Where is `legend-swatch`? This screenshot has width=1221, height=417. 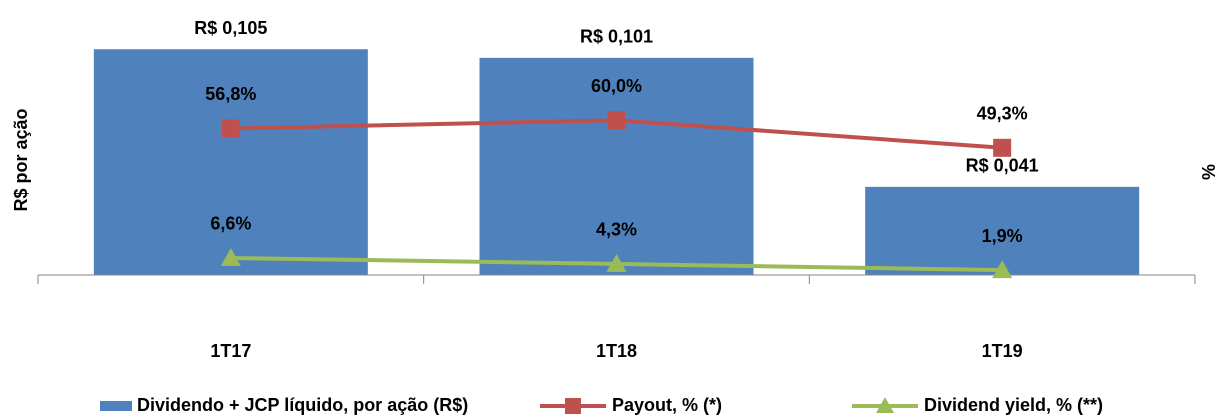
legend-swatch is located at coordinates (116, 406).